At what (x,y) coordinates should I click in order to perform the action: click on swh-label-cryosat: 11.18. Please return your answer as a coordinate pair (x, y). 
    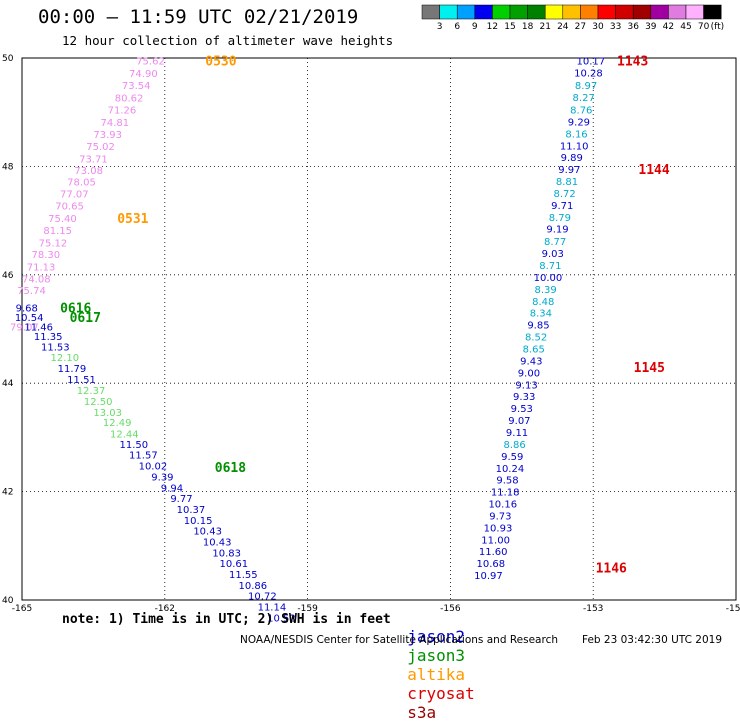
    Looking at the image, I should click on (505, 493).